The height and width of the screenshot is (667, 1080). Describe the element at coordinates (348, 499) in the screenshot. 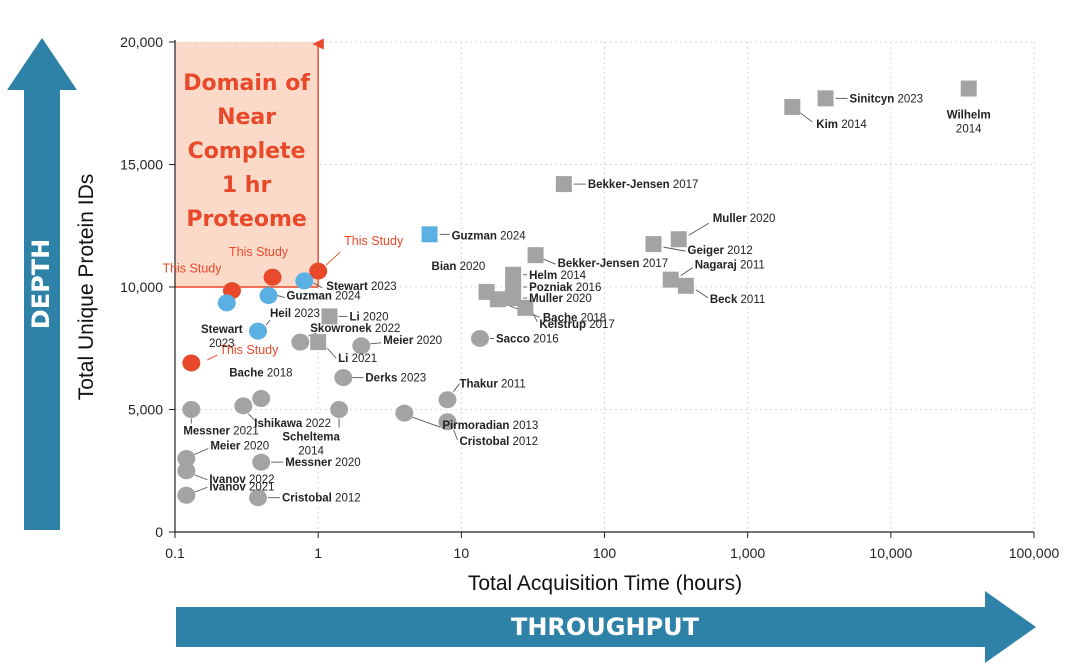

I see `point-label-year: 2012` at that location.